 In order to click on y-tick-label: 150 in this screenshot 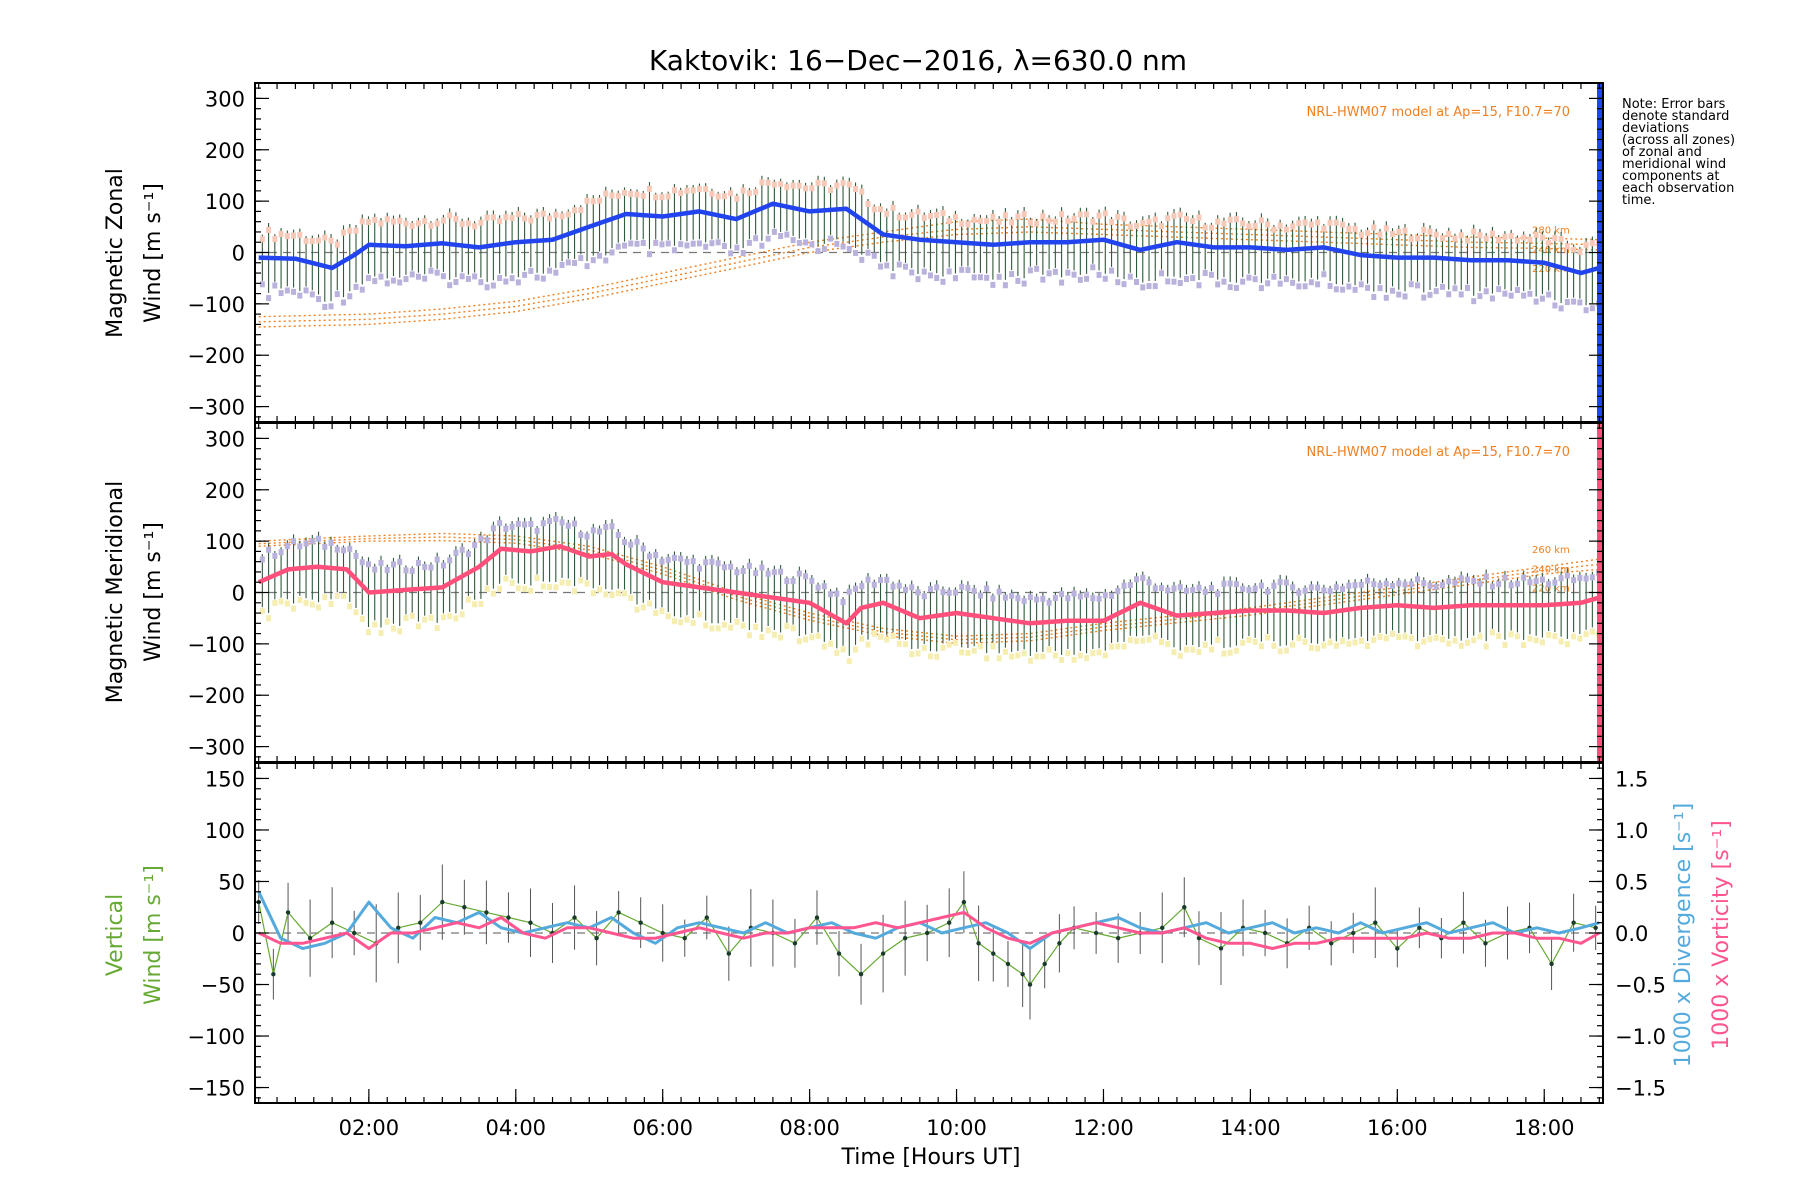, I will do `click(225, 779)`.